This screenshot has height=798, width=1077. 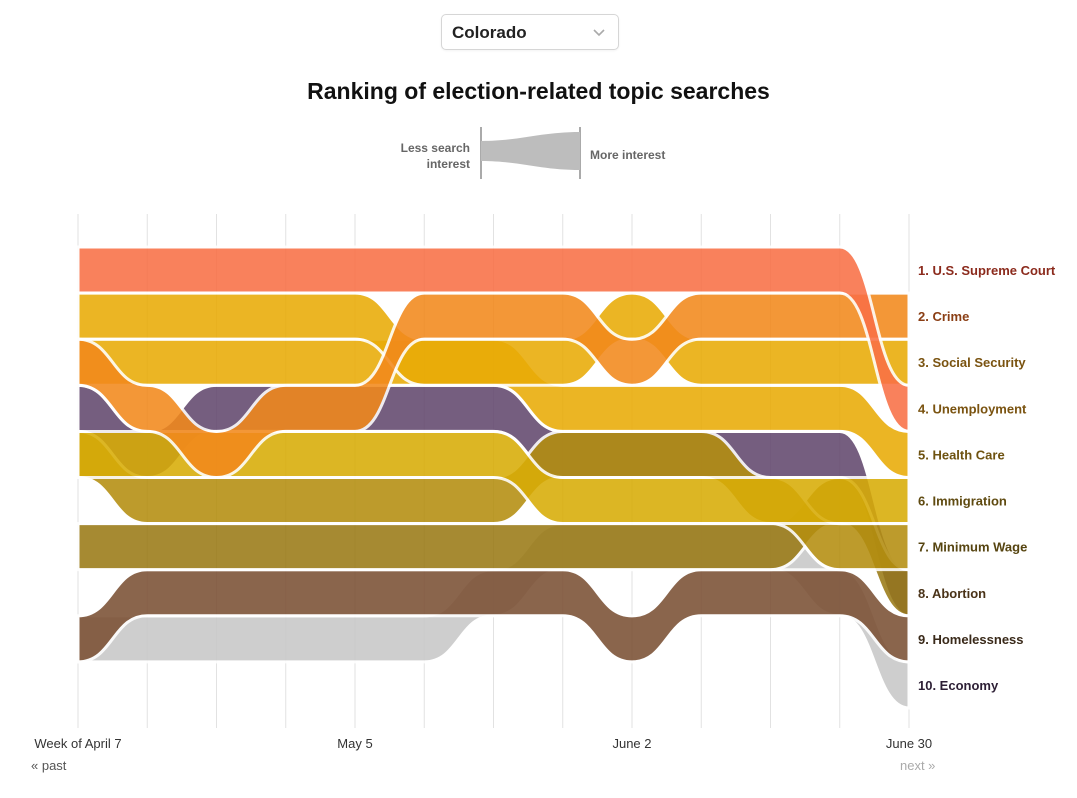 I want to click on x-tick-label: June 30, so click(x=909, y=743).